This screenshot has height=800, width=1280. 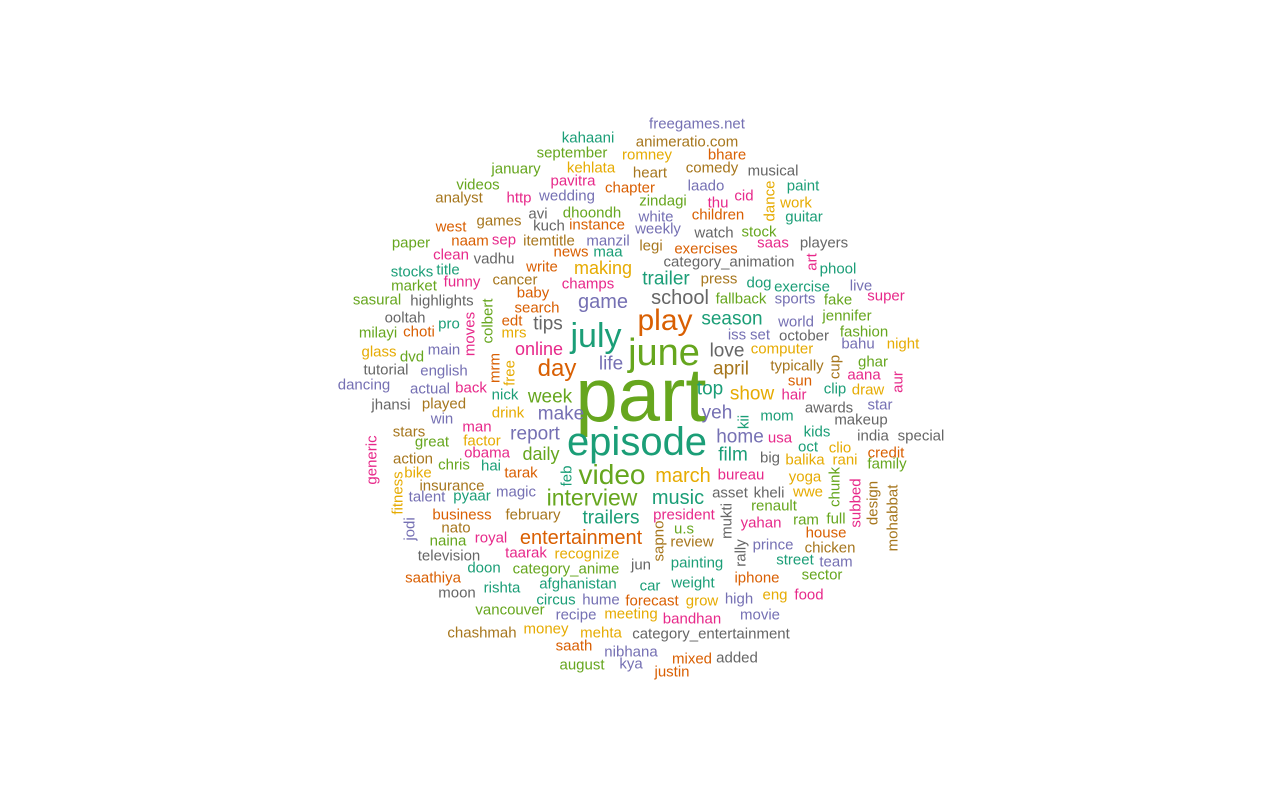 What do you see at coordinates (803, 186) in the screenshot?
I see `word-paint: paint` at bounding box center [803, 186].